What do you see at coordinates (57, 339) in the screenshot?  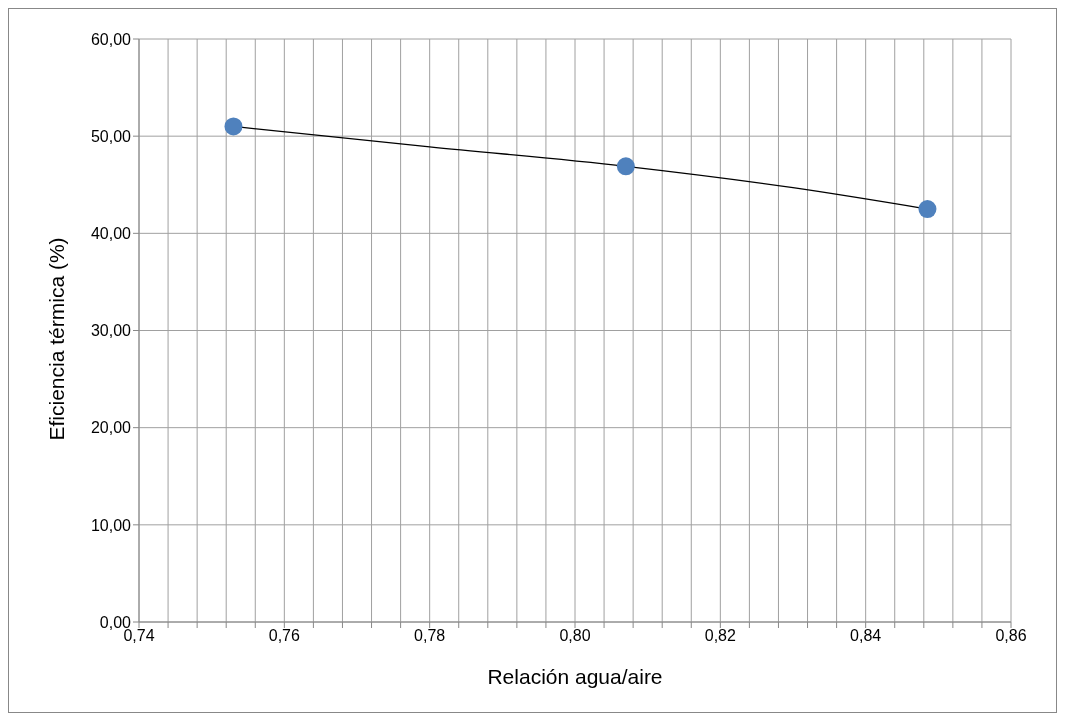 I see `y-axis-title: Eficiencia térmica (%)` at bounding box center [57, 339].